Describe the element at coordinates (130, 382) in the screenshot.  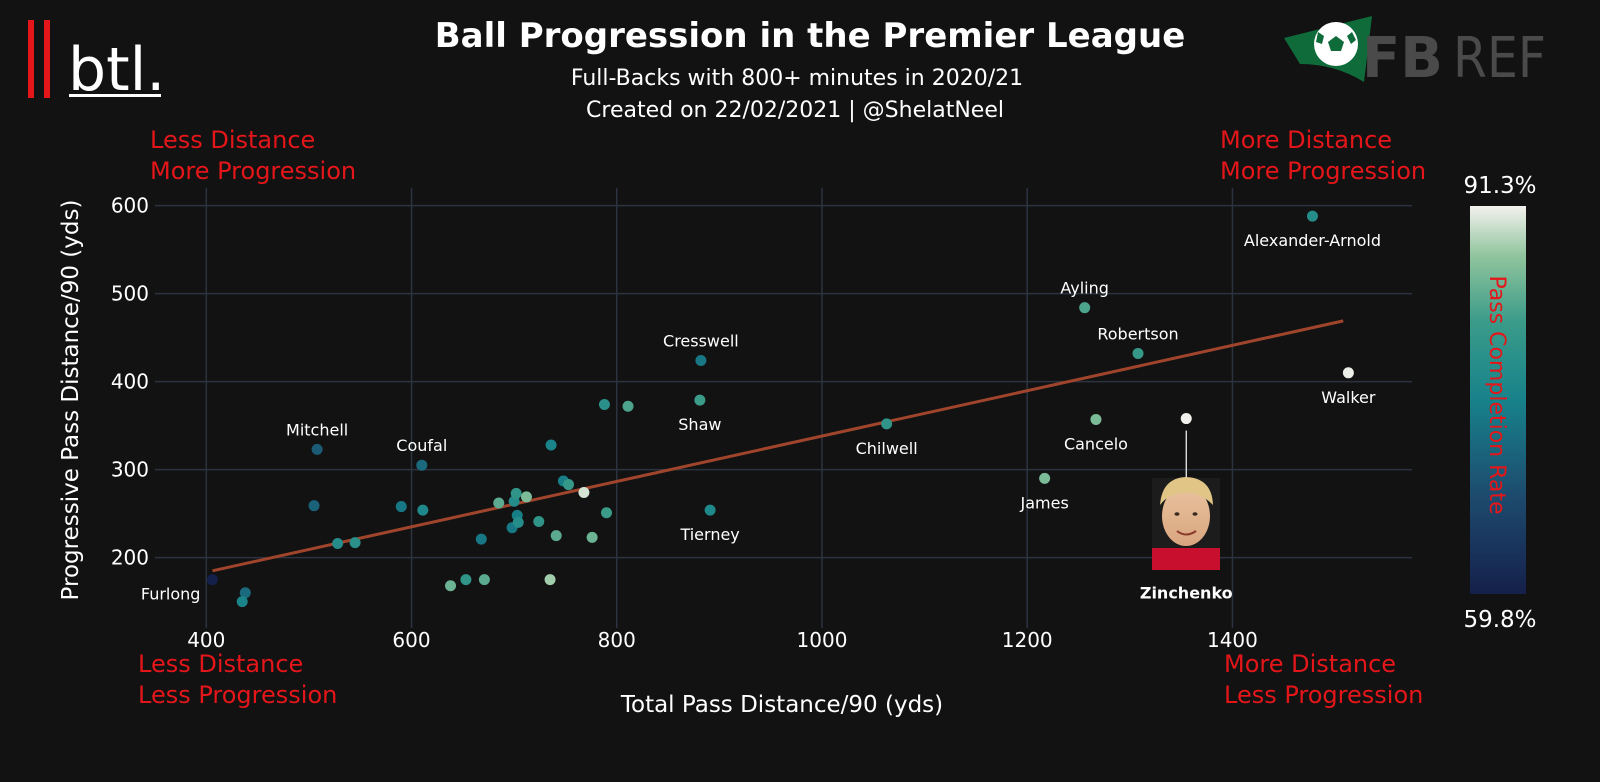
I see `y-tick-label: 400` at that location.